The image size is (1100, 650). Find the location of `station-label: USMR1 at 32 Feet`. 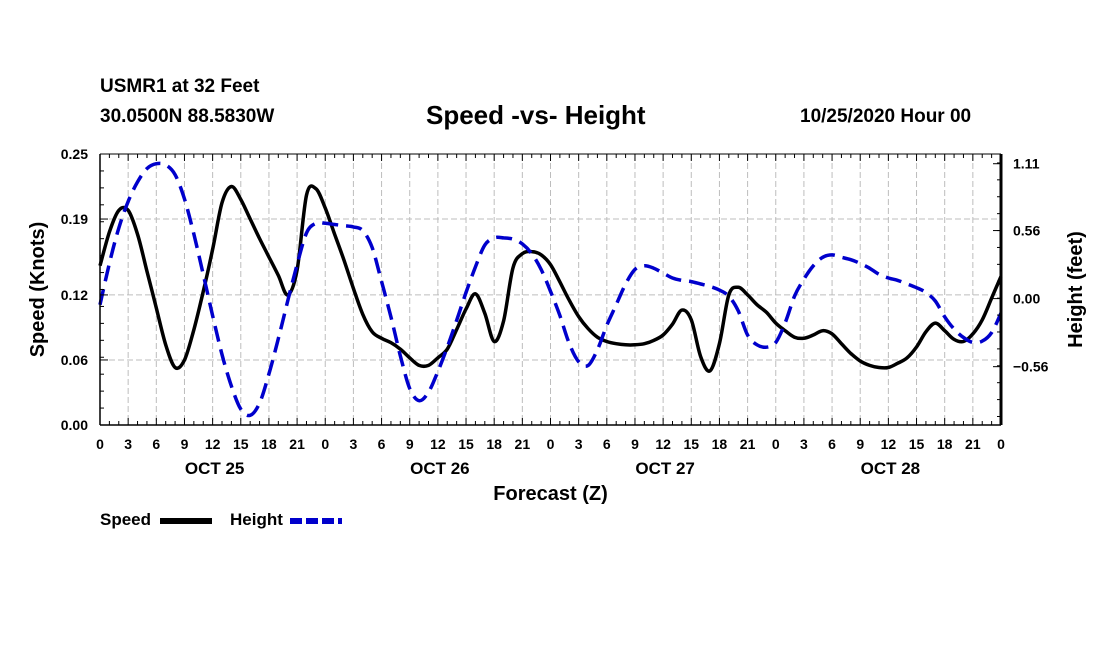

station-label: USMR1 at 32 Feet is located at coordinates (180, 86).